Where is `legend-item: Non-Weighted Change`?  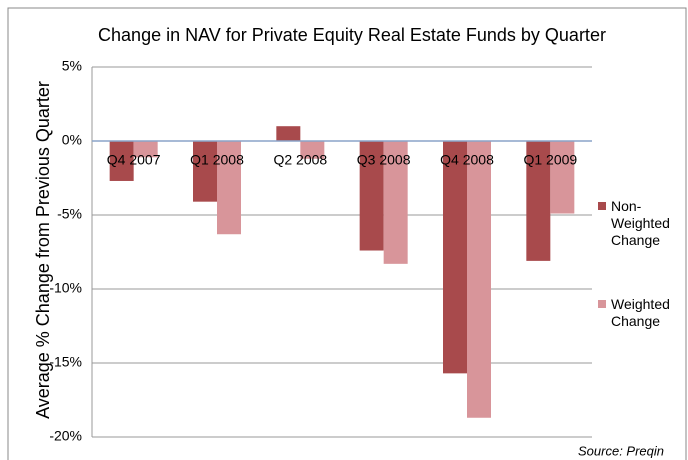
legend-item: Non-Weighted Change is located at coordinates (635, 223).